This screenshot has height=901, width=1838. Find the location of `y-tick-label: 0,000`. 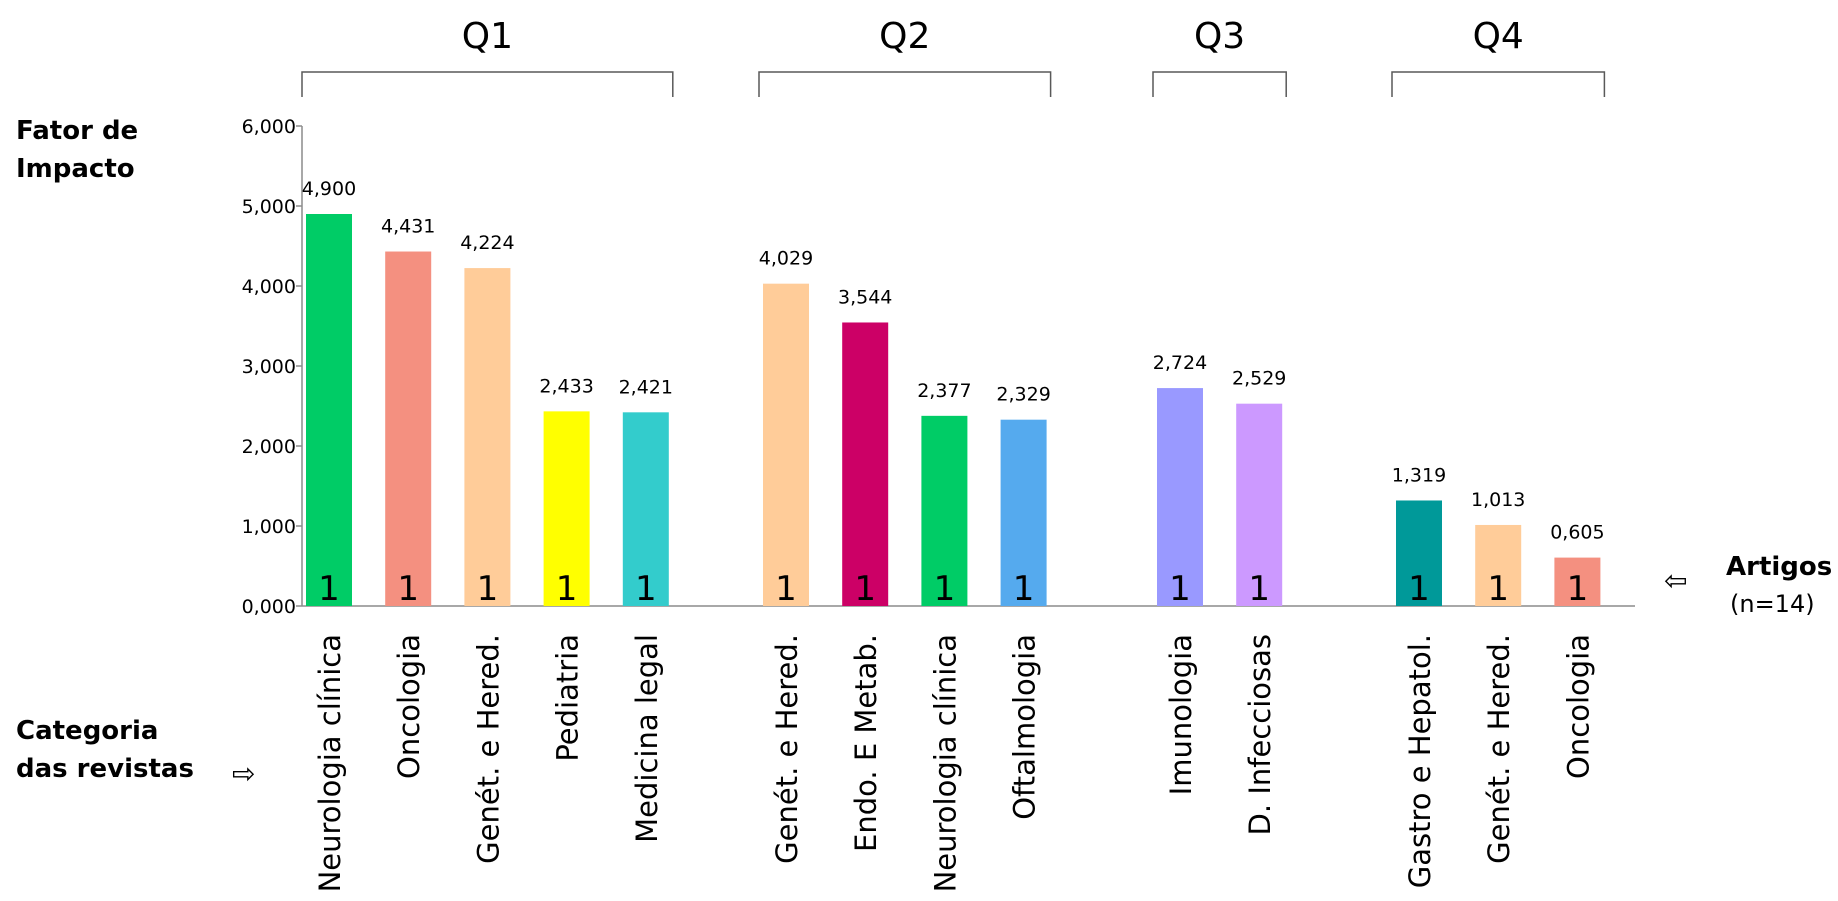

y-tick-label: 0,000 is located at coordinates (269, 607).